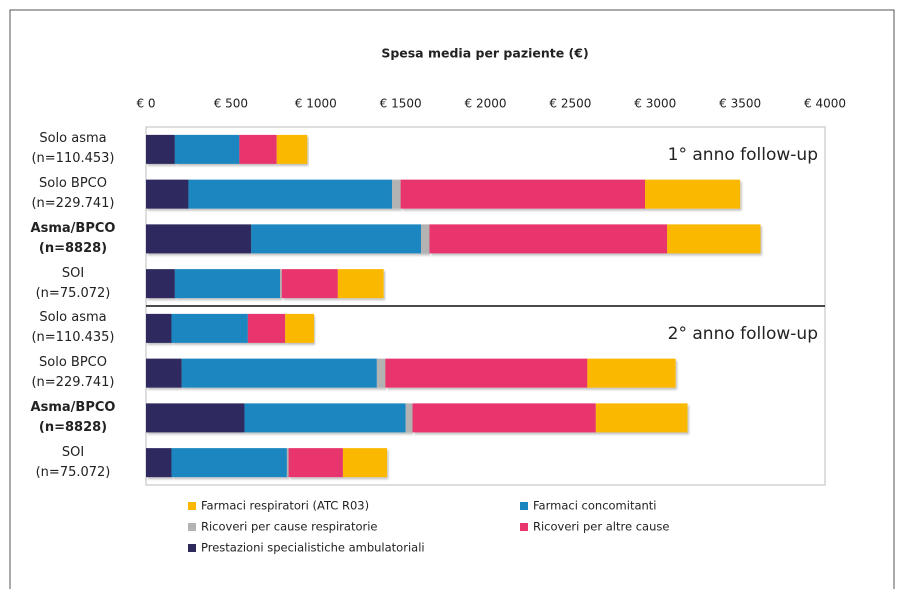 The width and height of the screenshot is (903, 589). What do you see at coordinates (73, 149) in the screenshot?
I see `y-tick-label: Solo asma (n=110.453)` at bounding box center [73, 149].